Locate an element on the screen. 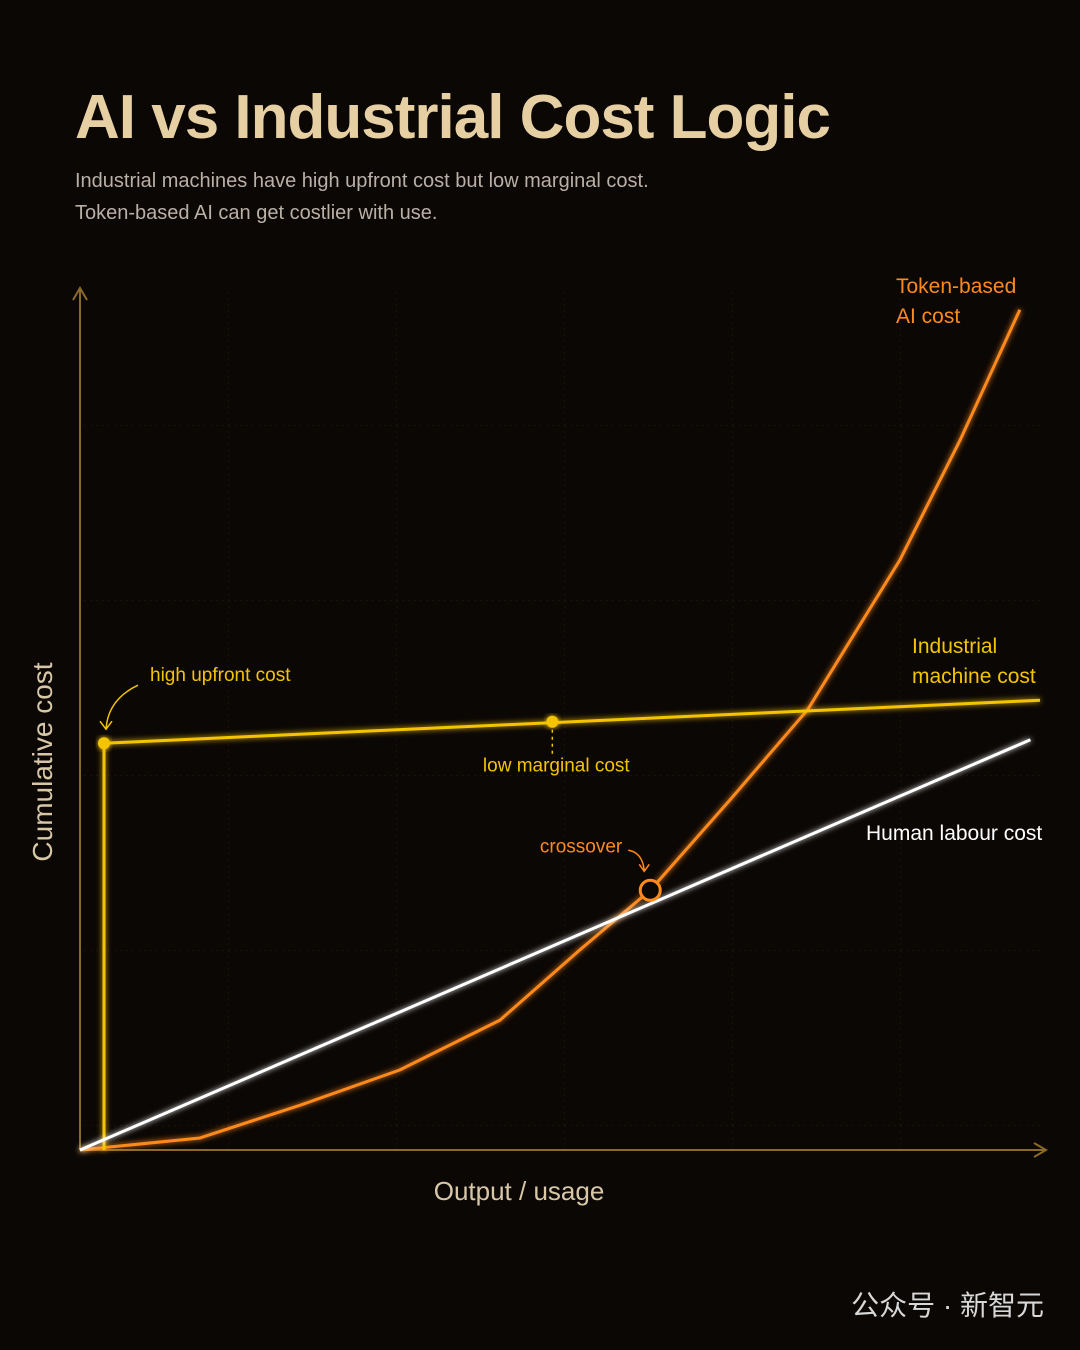  watermark: 公众号 · 新智元 is located at coordinates (947, 1305).